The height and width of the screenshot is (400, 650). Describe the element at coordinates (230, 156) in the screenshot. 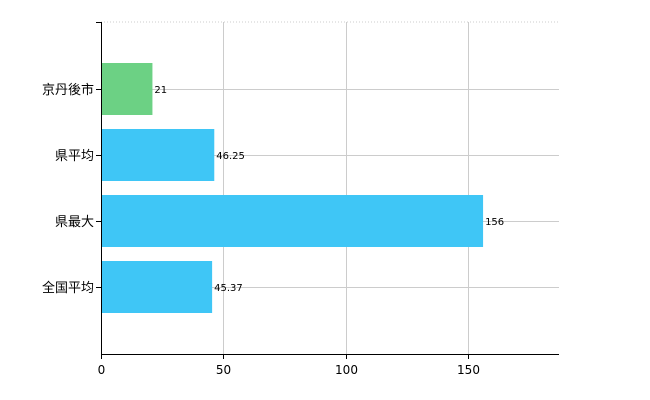

I see `data-label: 46.25` at that location.